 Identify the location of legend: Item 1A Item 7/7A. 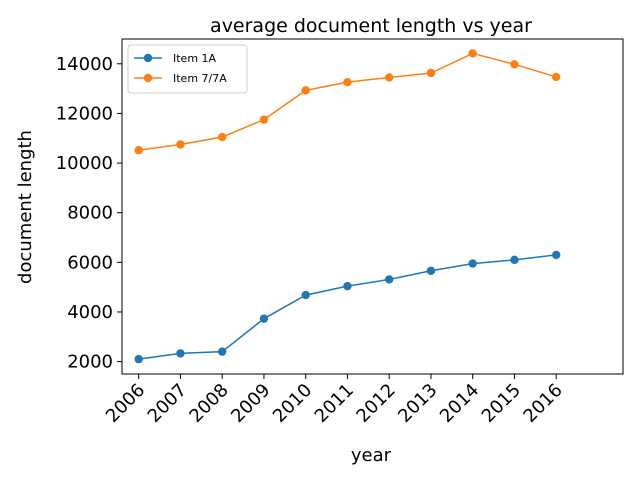
(187, 69).